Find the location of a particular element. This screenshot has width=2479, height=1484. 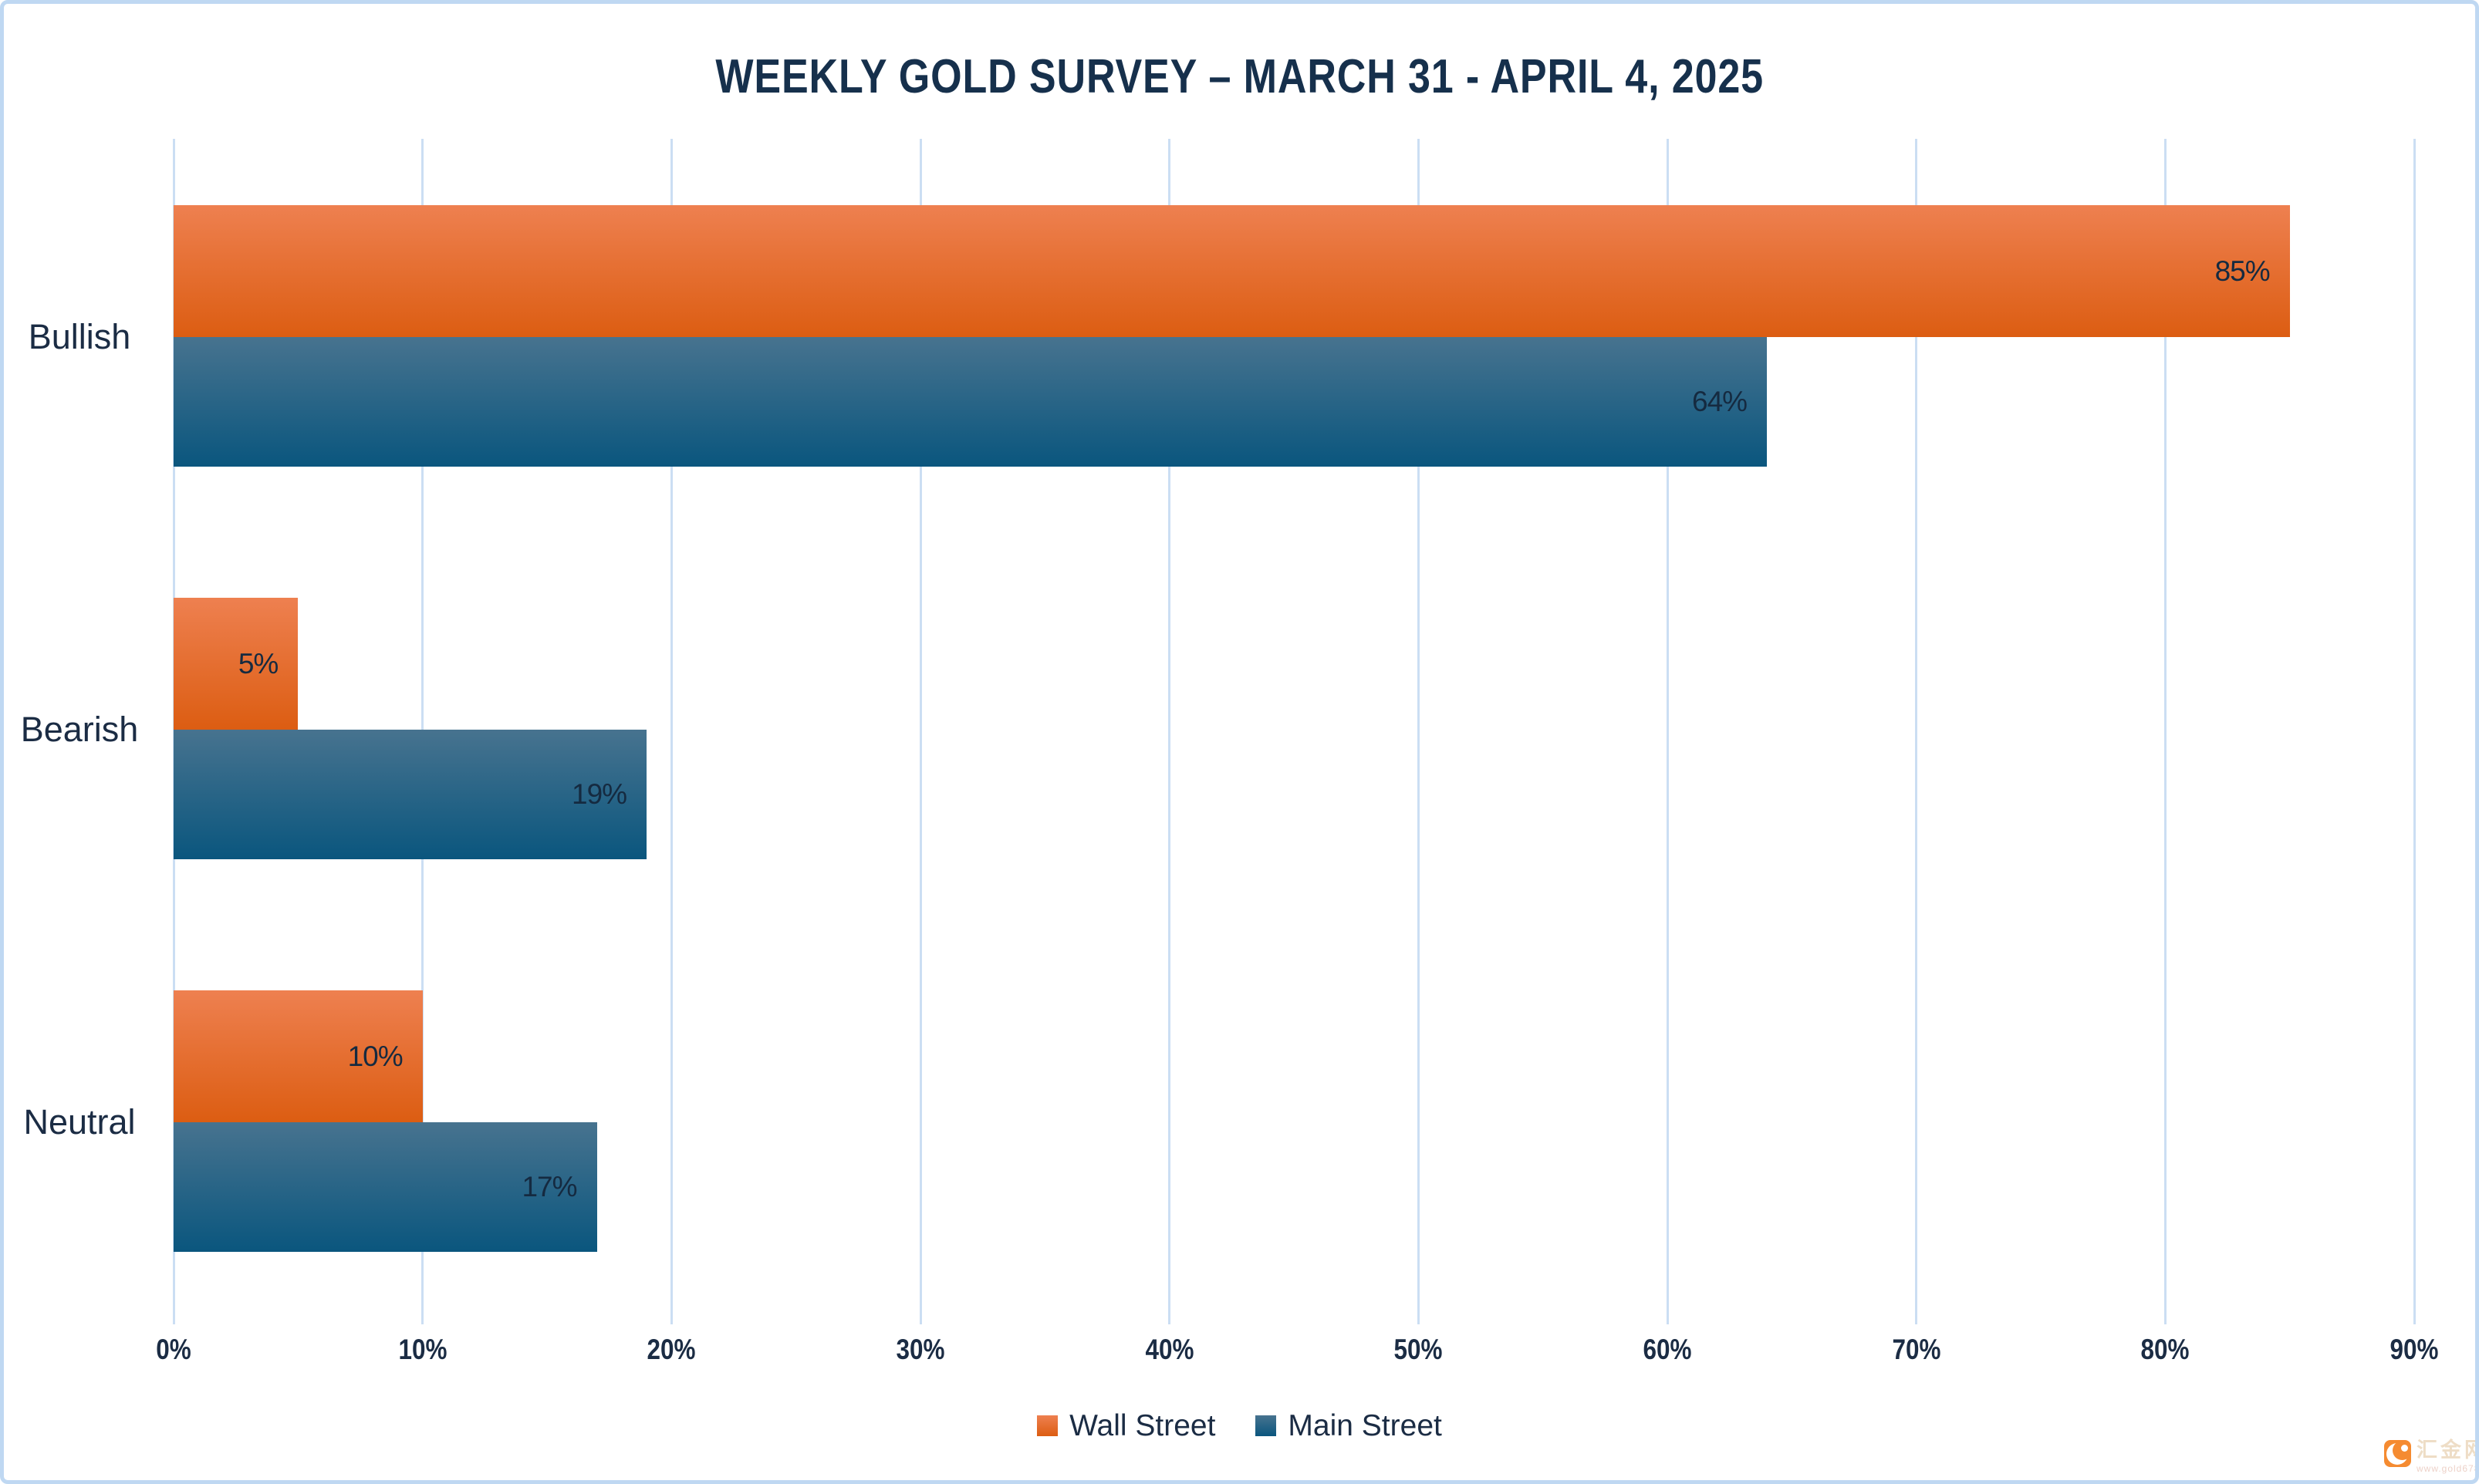

legend-entry-main-street: Main Street is located at coordinates (1348, 1425).